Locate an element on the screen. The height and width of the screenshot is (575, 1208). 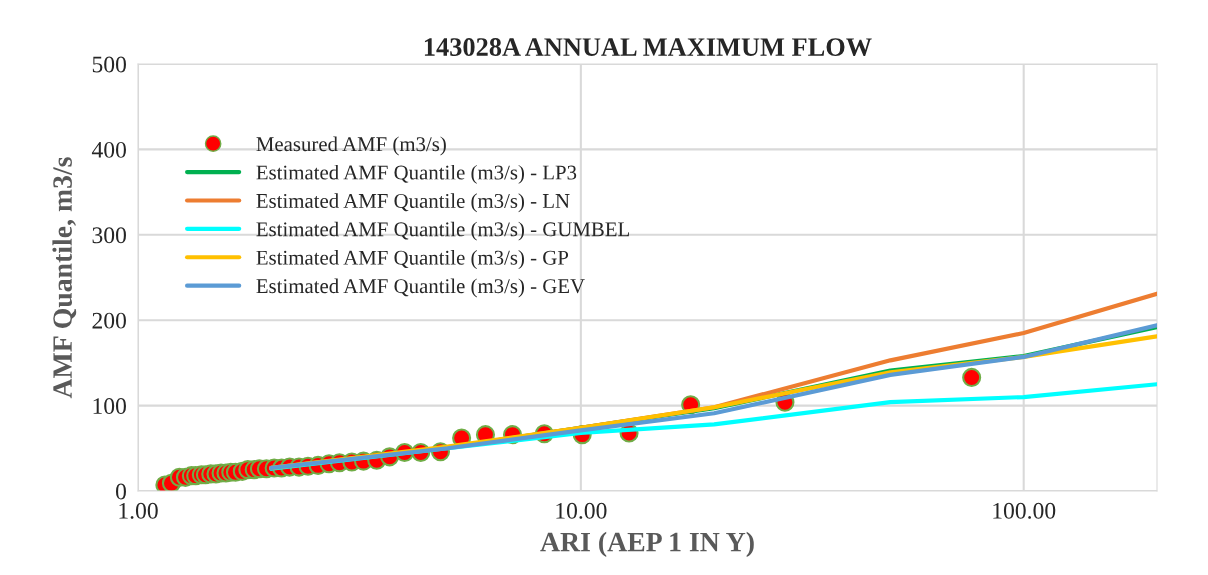
legend-label: Measured AMF (m3/s) is located at coordinates (351, 146).